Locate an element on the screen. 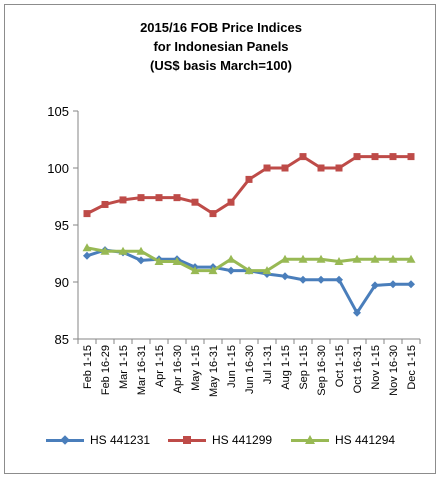 The width and height of the screenshot is (442, 480). legend-item-series-1: HS 441231 is located at coordinates (98, 440).